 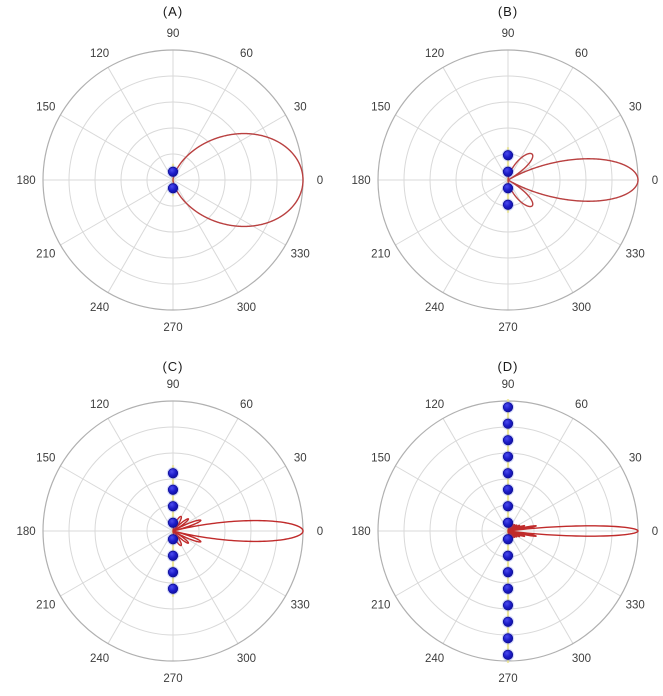 I want to click on chart-b-title: (B), so click(x=508, y=11).